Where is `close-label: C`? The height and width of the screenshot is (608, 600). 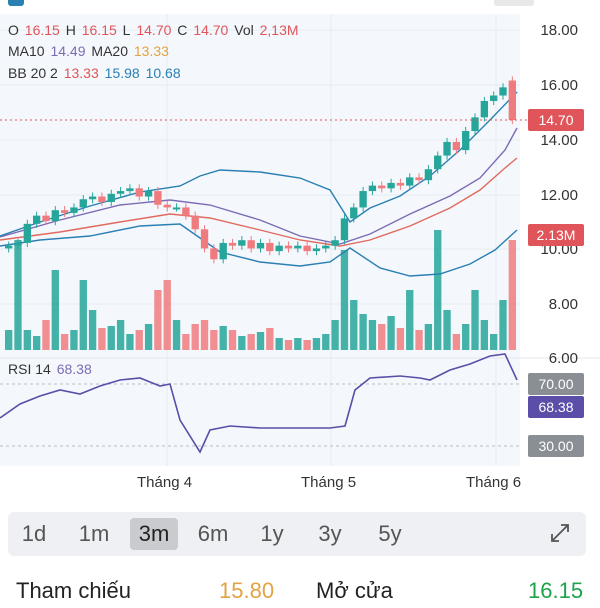 close-label: C is located at coordinates (182, 30).